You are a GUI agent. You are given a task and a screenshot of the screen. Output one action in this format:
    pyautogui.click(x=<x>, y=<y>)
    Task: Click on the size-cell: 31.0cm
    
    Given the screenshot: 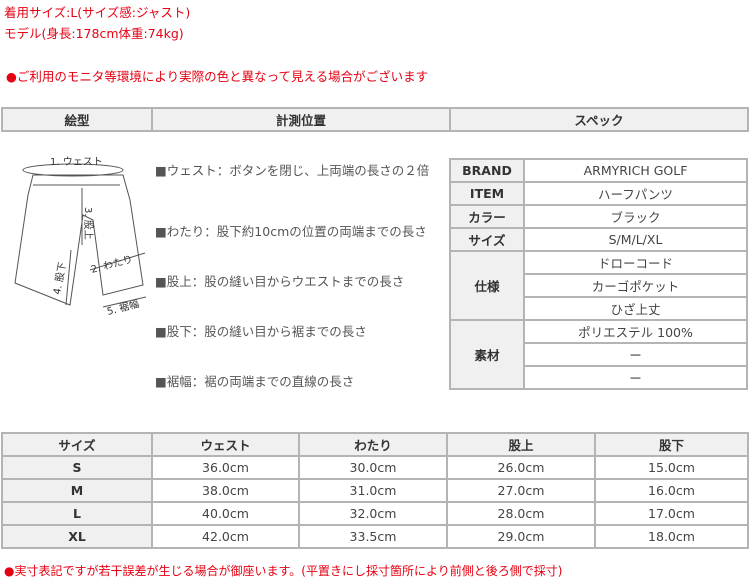 What is the action you would take?
    pyautogui.click(x=373, y=490)
    